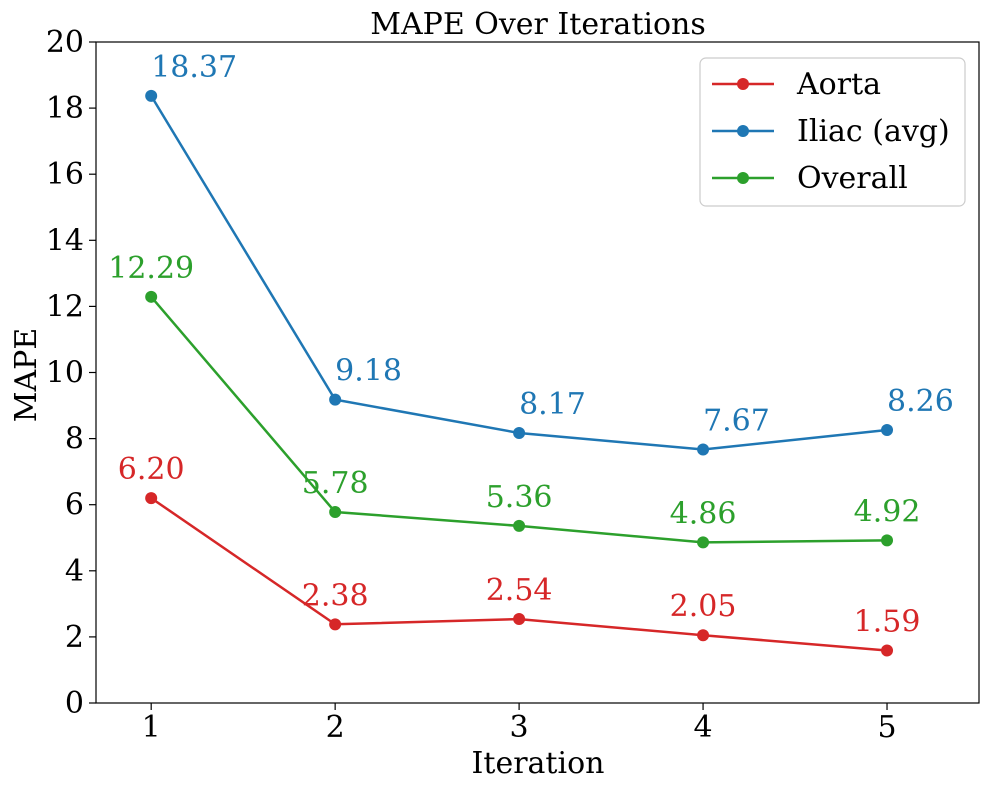 The image size is (989, 790). What do you see at coordinates (538, 24) in the screenshot?
I see `chart-title: MAPE Over Iterations` at bounding box center [538, 24].